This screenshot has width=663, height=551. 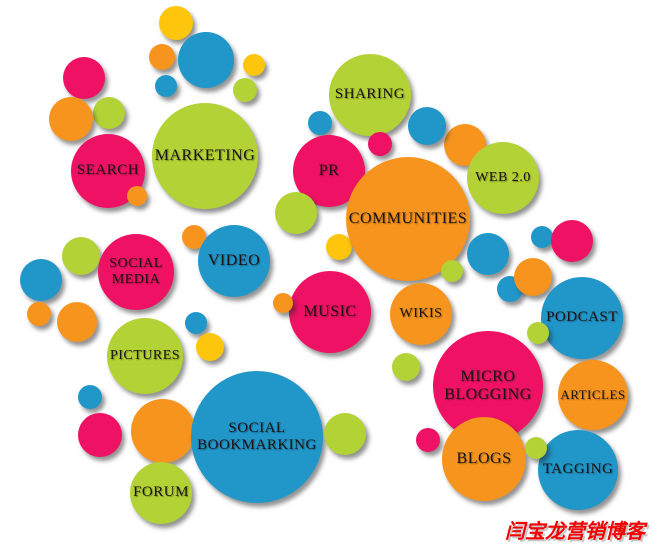 I want to click on bubble-tagging: TAGGING, so click(x=578, y=470).